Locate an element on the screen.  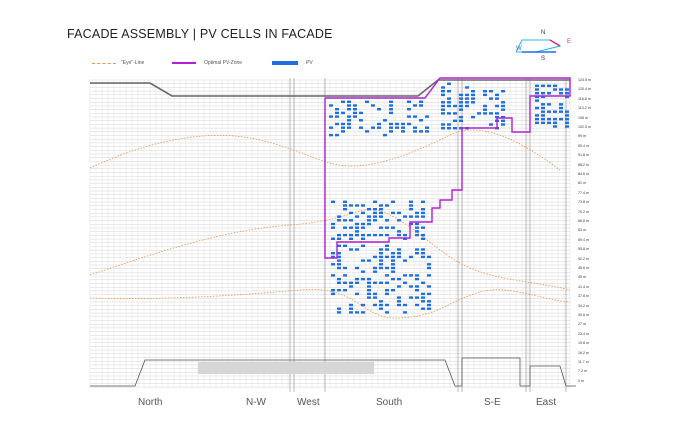
eye-line-lower is located at coordinates (330, 304).